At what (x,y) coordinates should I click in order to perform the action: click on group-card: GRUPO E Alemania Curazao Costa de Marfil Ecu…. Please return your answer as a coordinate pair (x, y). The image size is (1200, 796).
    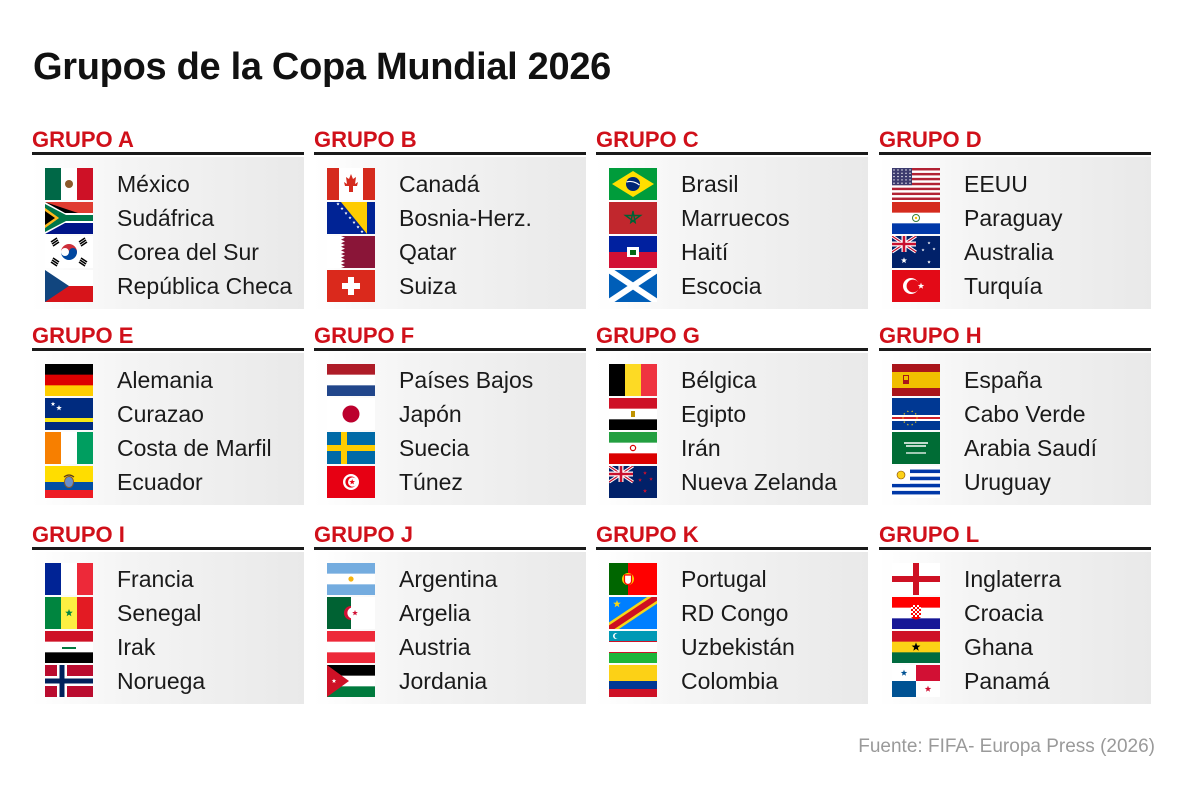
    Looking at the image, I should click on (168, 412).